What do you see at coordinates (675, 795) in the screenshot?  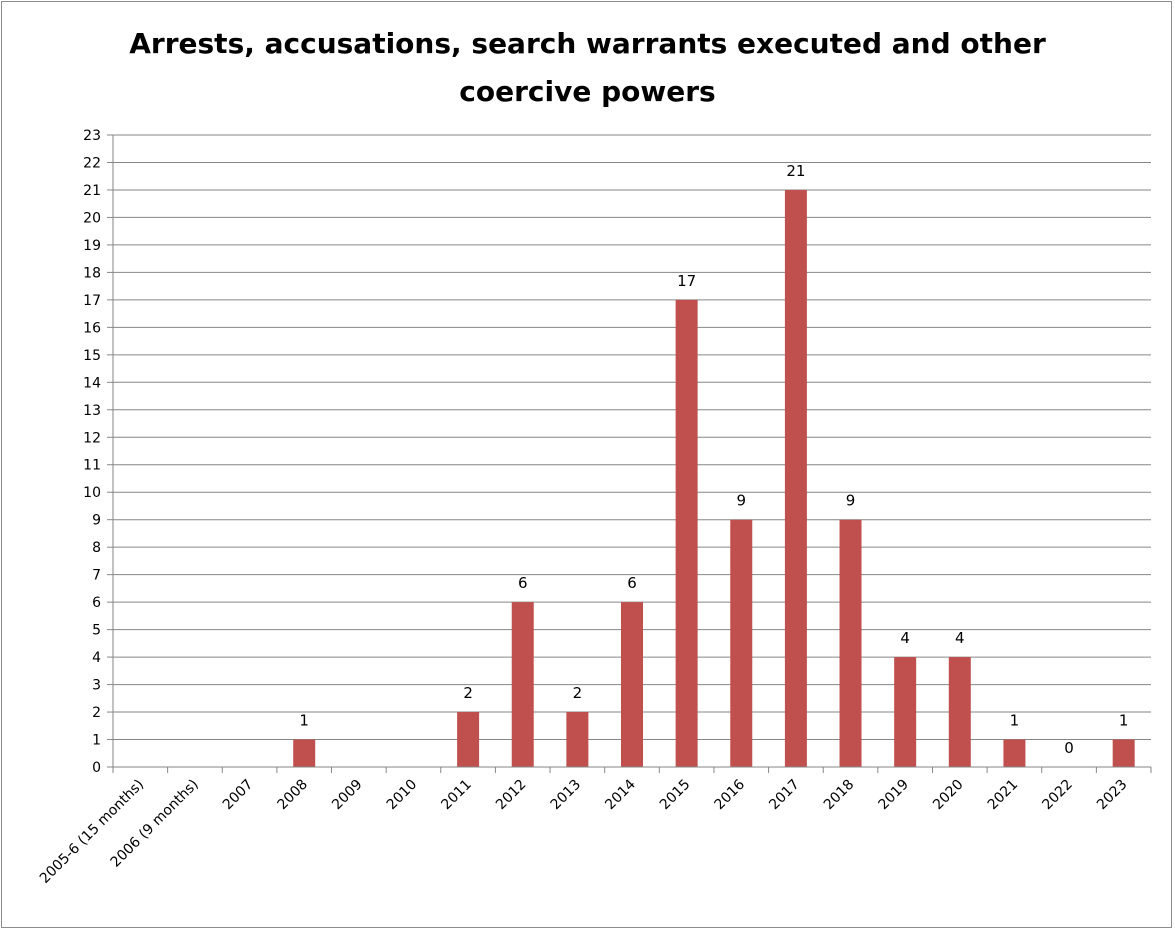 I see `x-tick-label: 2015` at bounding box center [675, 795].